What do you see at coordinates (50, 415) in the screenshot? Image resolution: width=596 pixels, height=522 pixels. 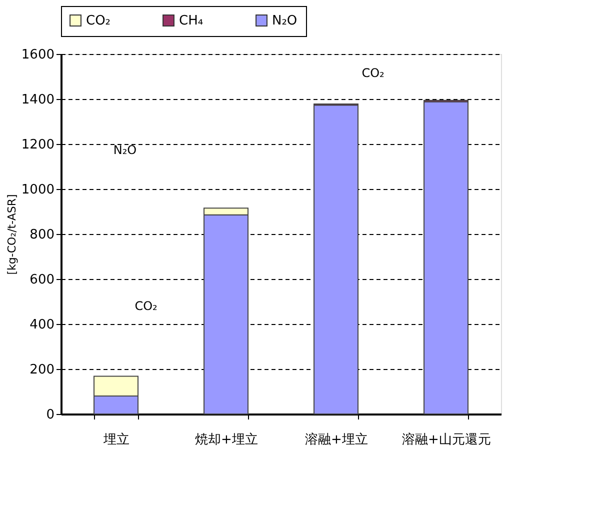 I see `y-tick-label: 0` at bounding box center [50, 415].